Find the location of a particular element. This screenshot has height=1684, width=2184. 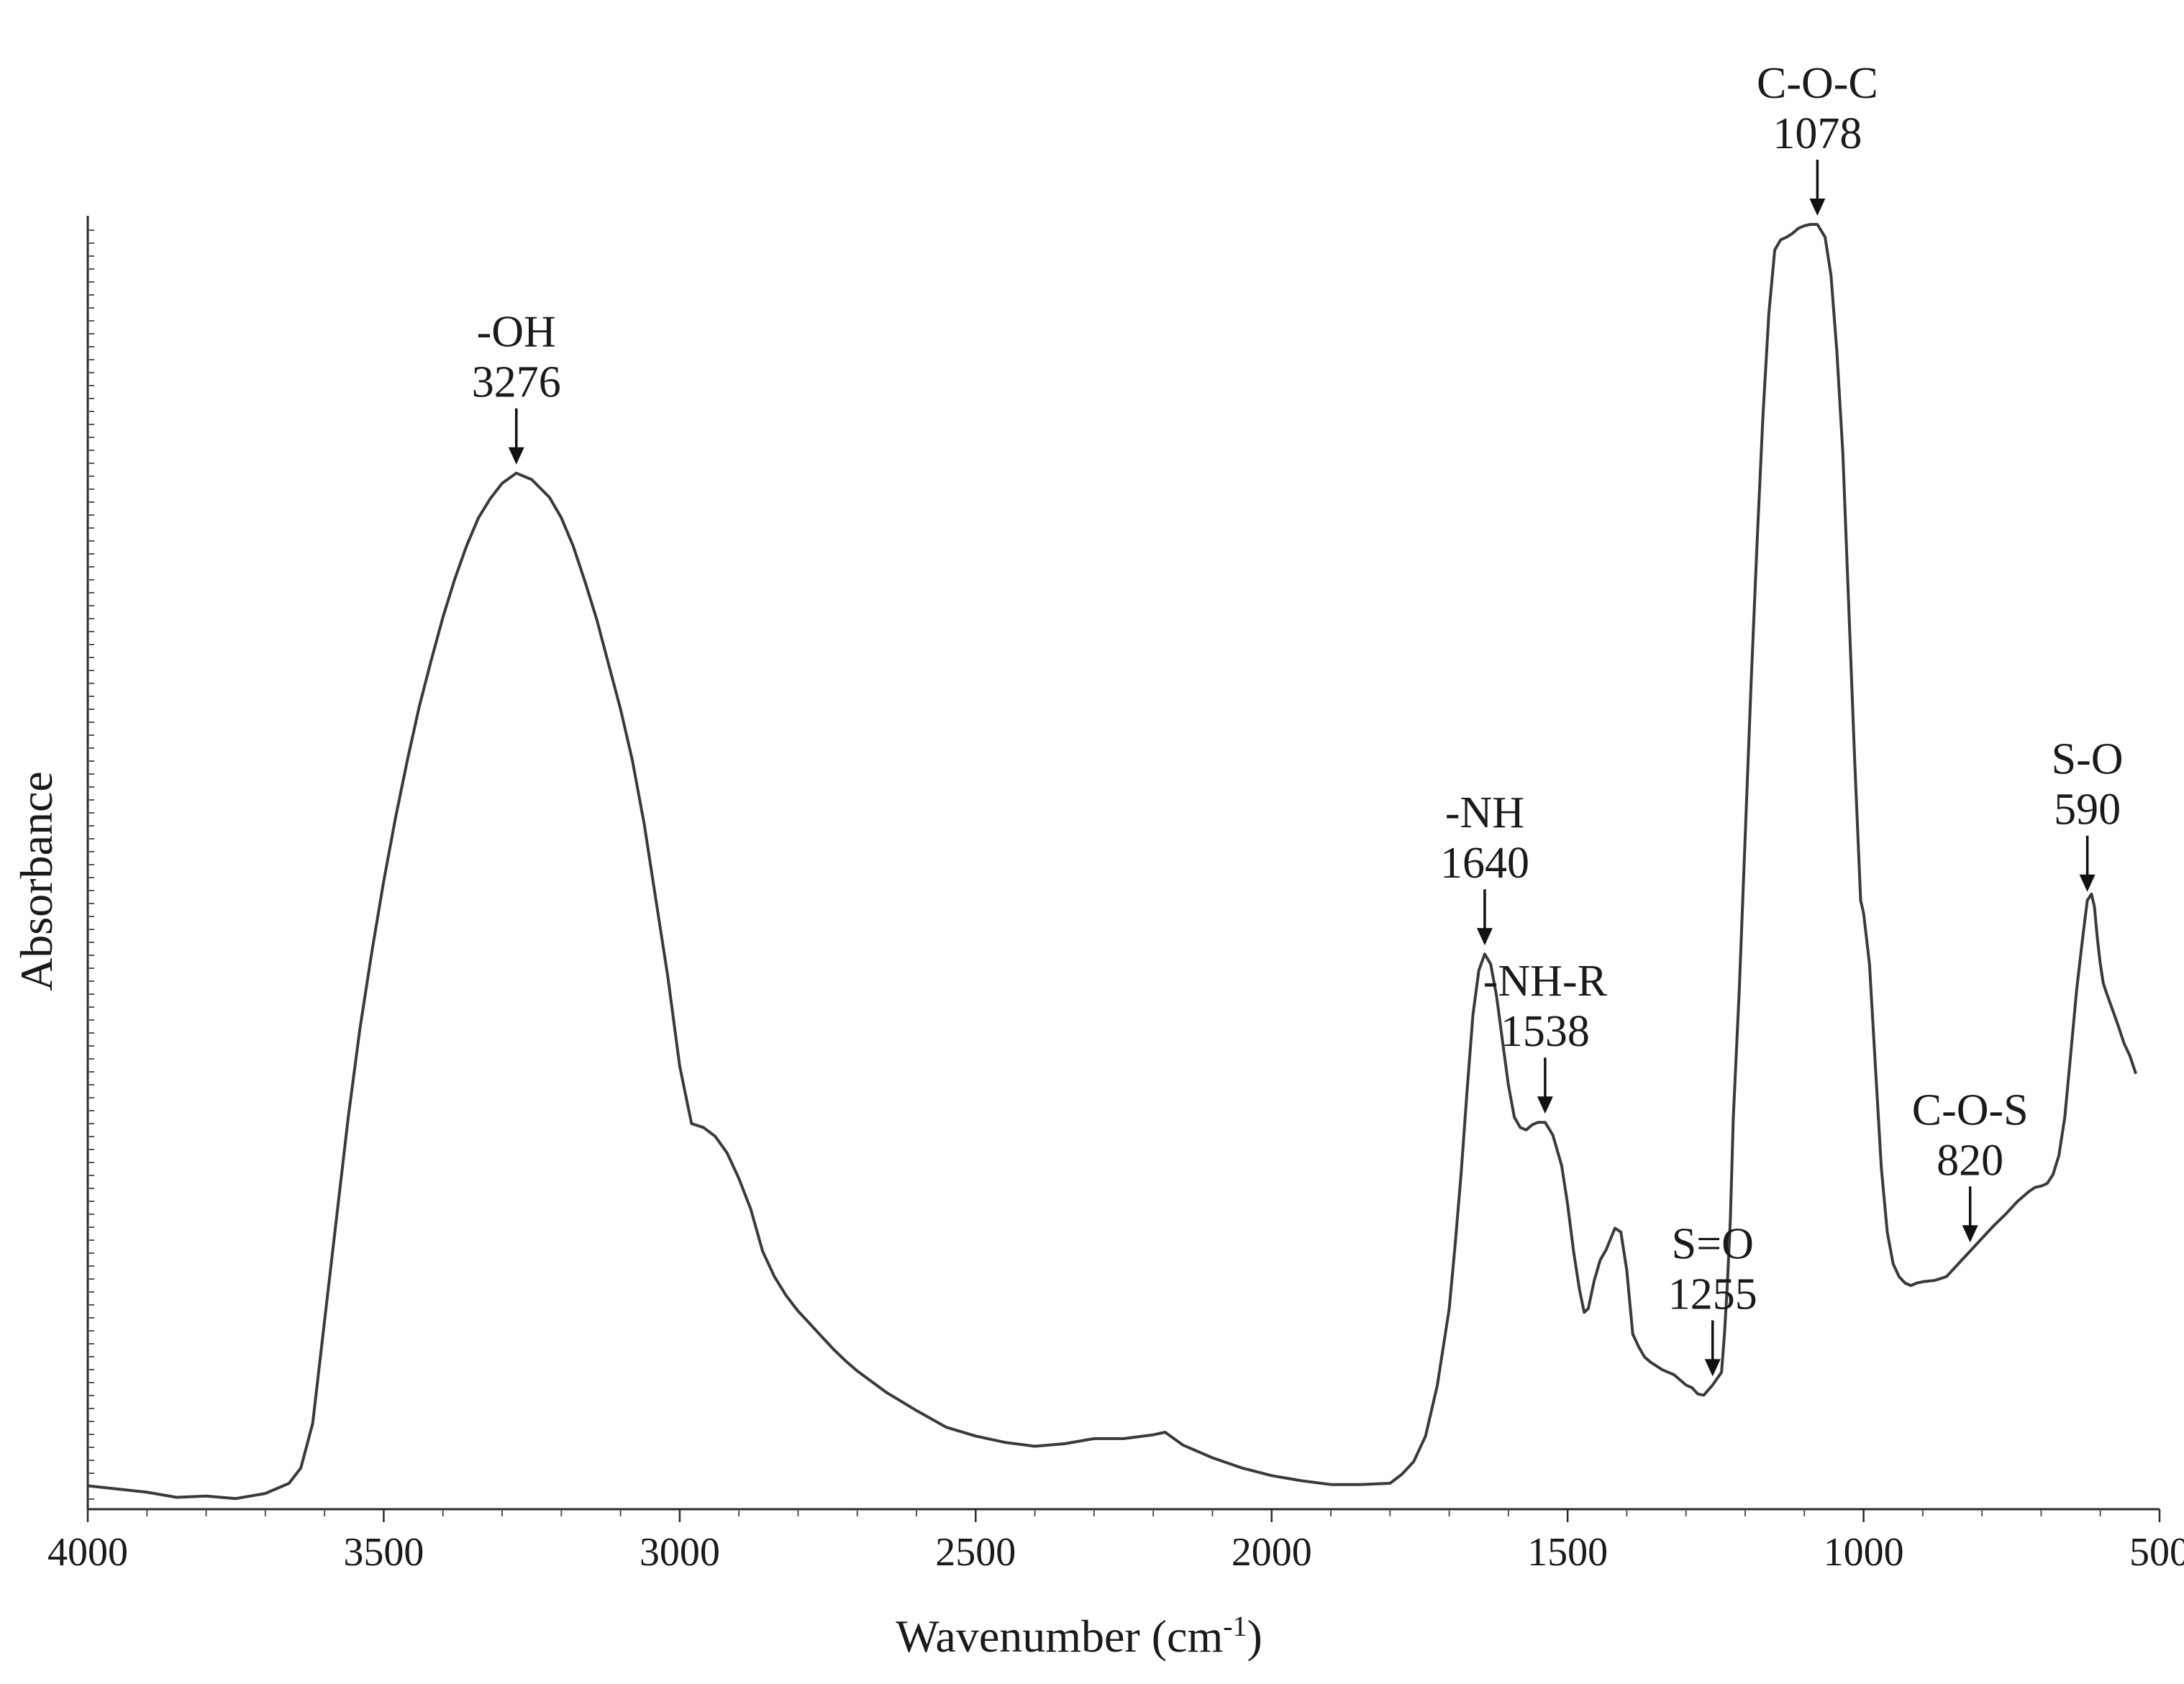

annotation: 1538-NH-R is located at coordinates (1545, 1035).